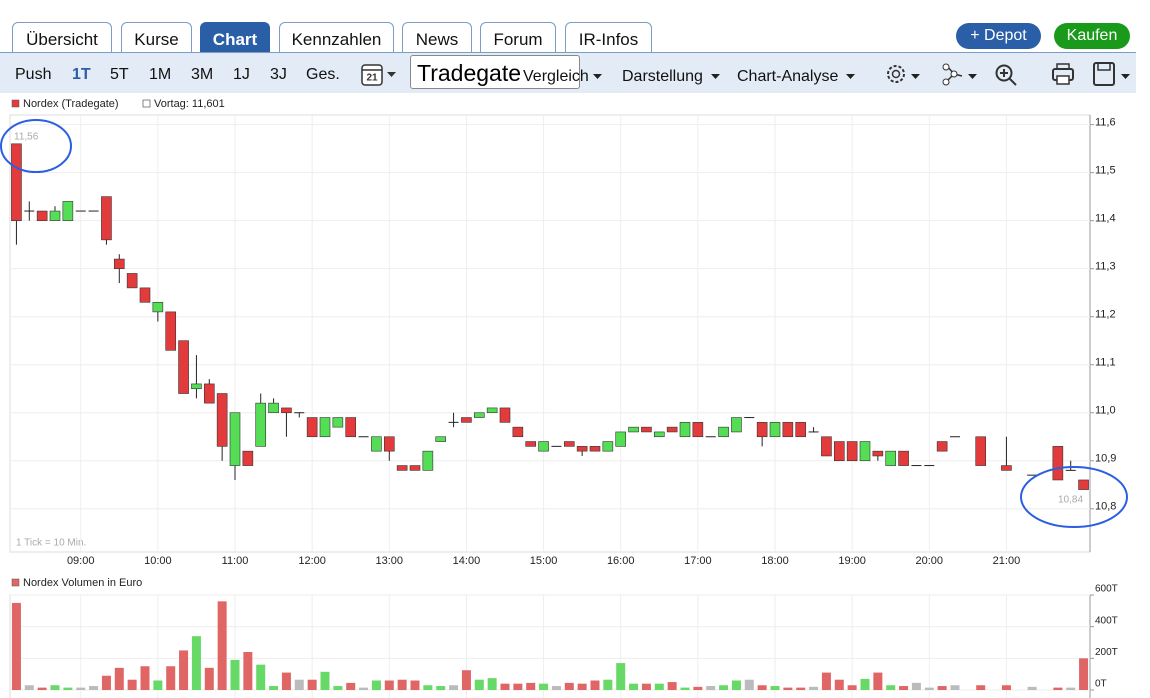 The image size is (1150, 698). What do you see at coordinates (662, 76) in the screenshot?
I see `menu: Darstellung` at bounding box center [662, 76].